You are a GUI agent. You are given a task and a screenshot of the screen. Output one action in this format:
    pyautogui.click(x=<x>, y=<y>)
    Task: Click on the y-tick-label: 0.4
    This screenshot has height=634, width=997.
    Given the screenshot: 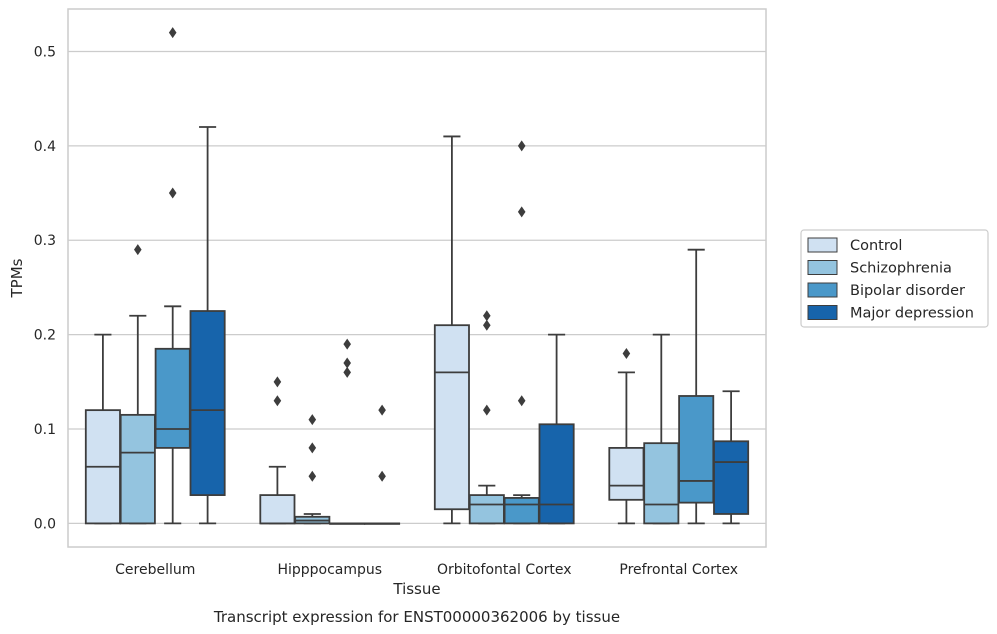 What is the action you would take?
    pyautogui.click(x=45, y=147)
    